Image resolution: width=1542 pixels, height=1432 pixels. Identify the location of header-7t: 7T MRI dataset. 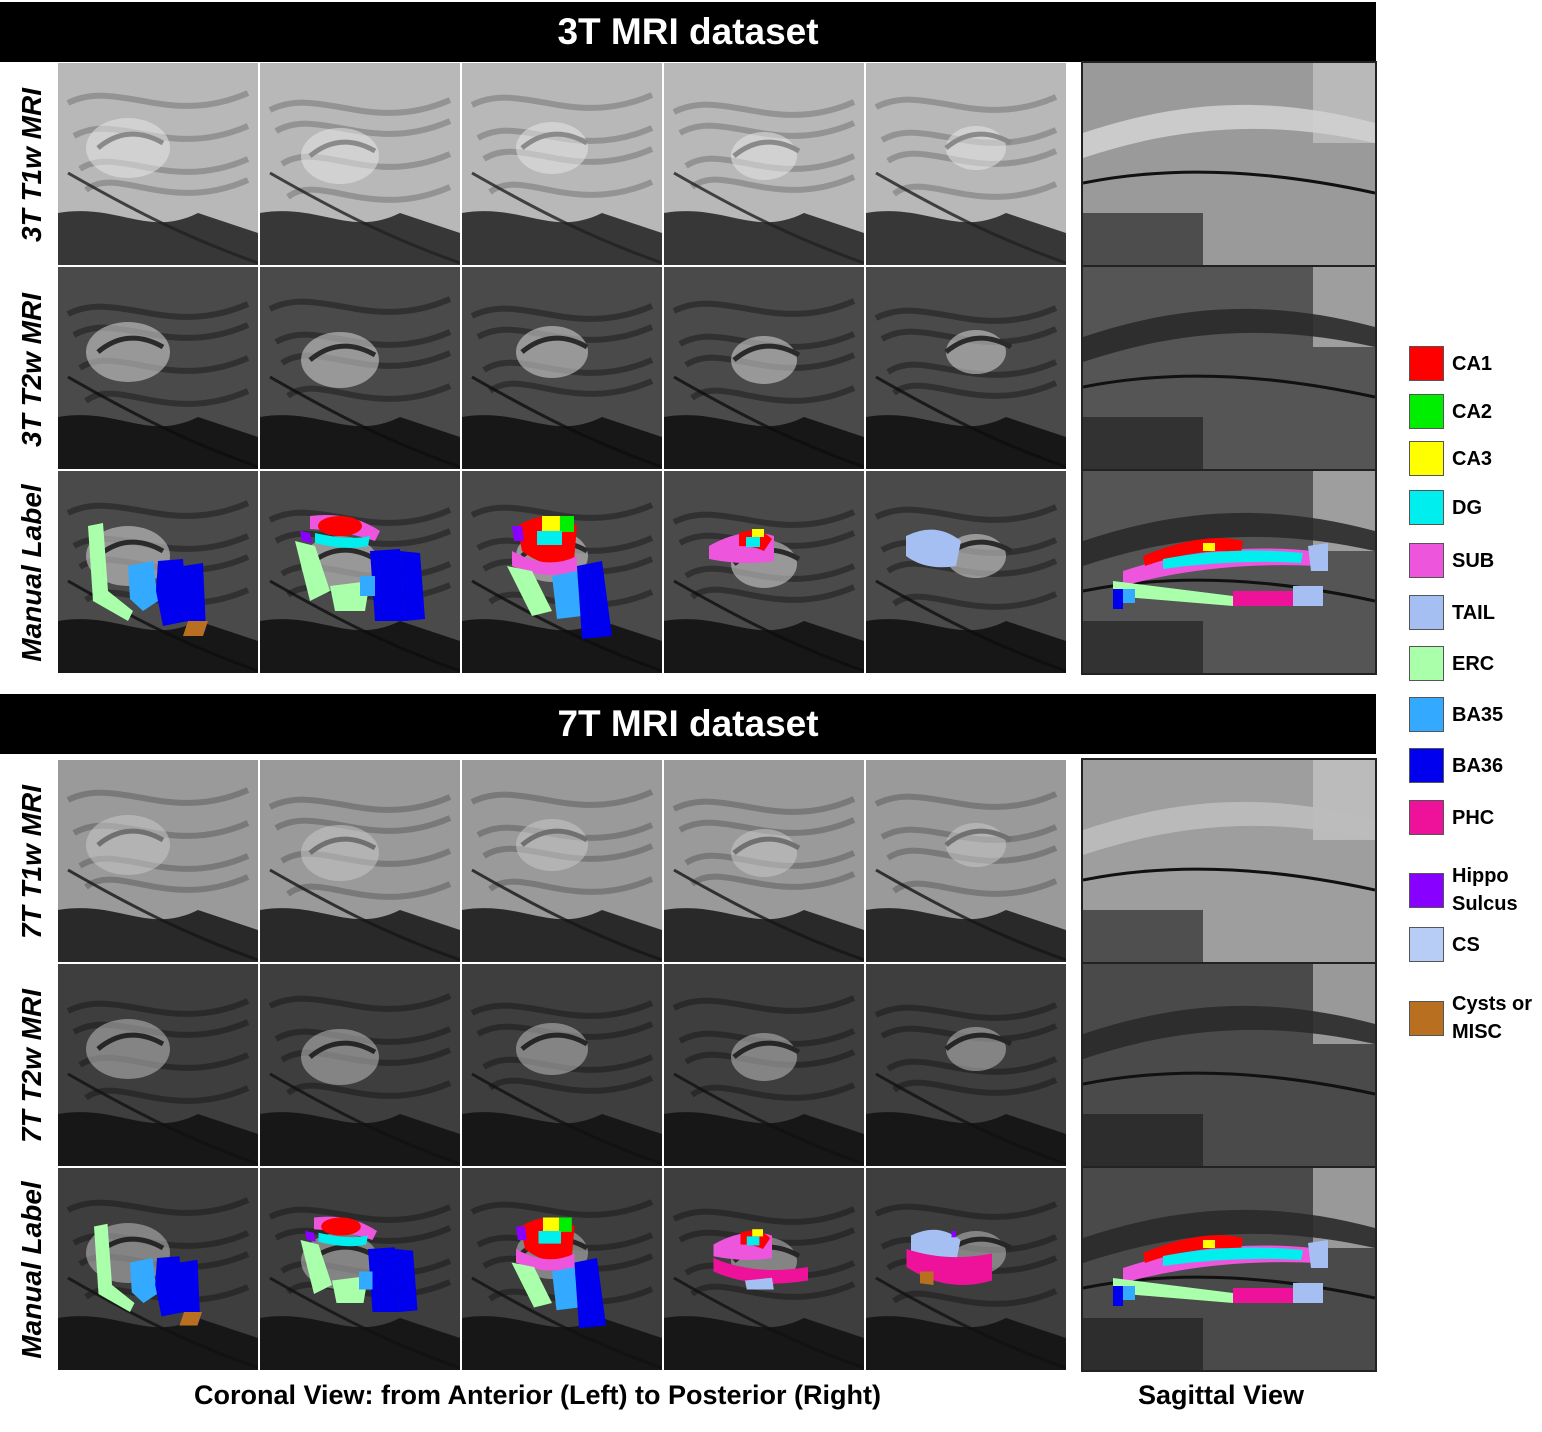
(688, 724).